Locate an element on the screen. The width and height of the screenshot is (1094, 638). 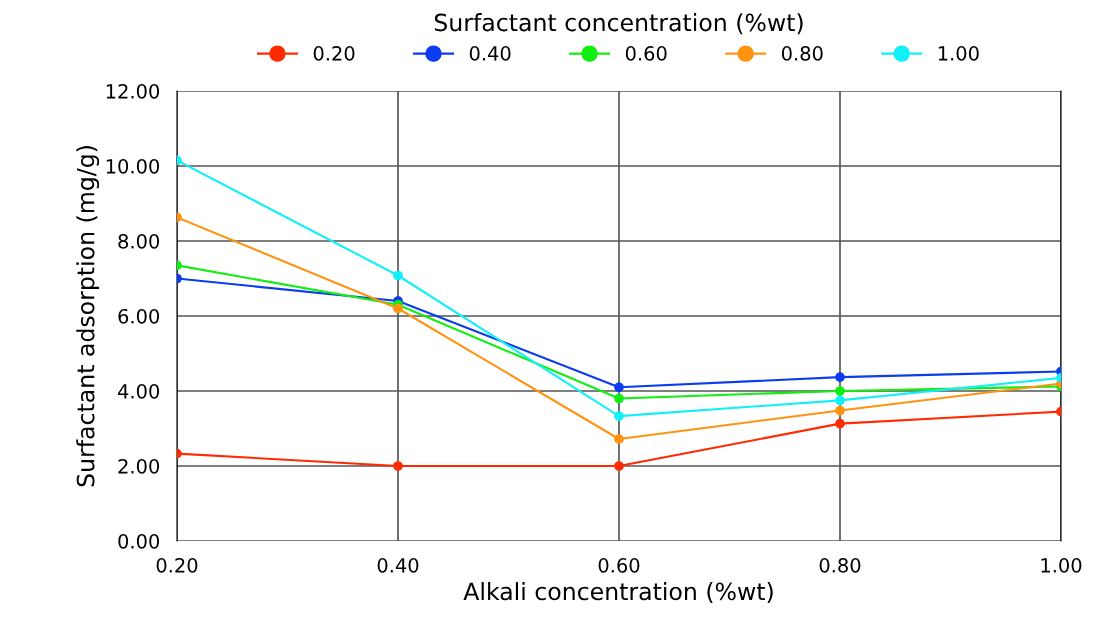
legend-label: 1.00 is located at coordinates (958, 53).